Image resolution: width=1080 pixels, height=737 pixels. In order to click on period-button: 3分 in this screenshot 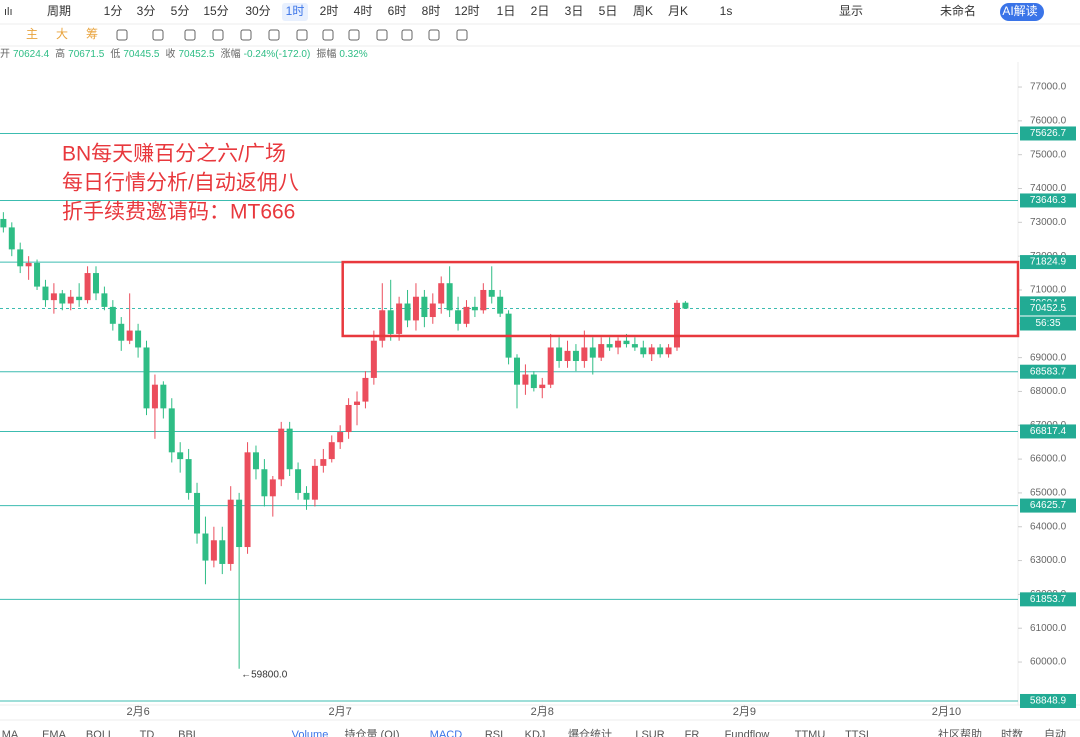, I will do `click(146, 11)`.